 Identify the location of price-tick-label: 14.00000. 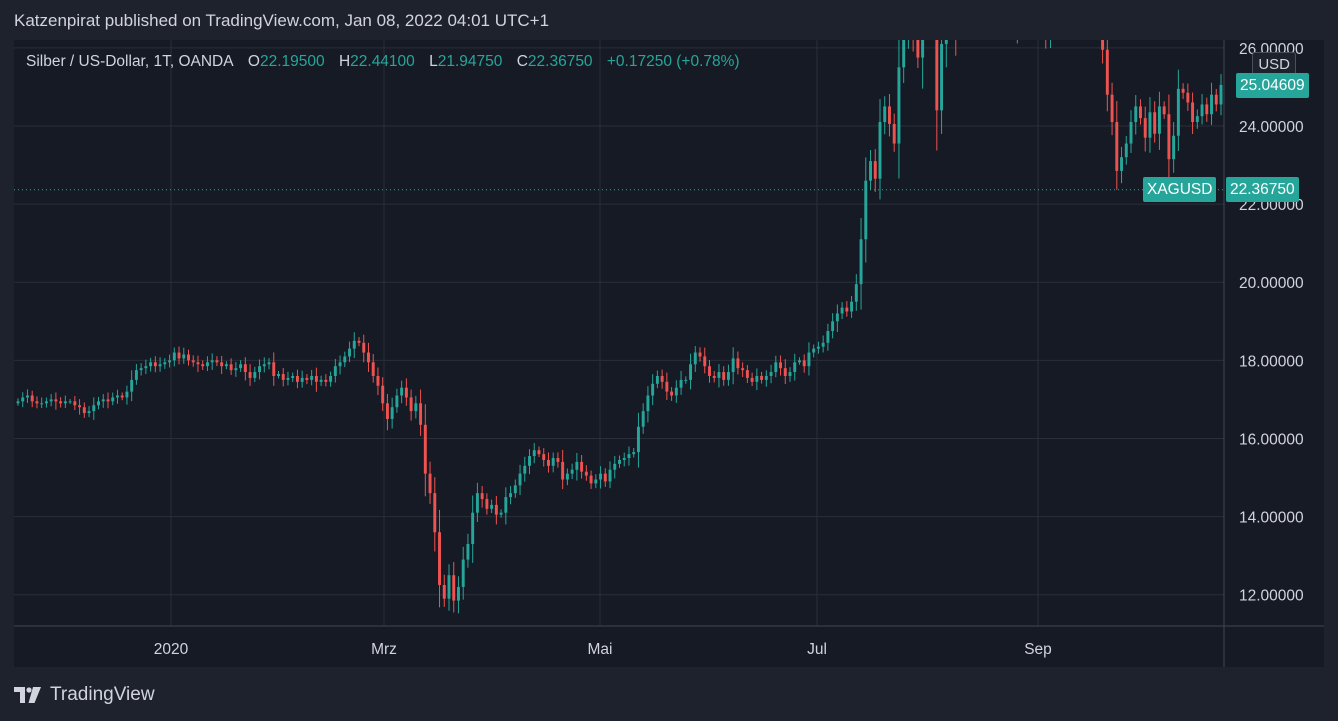
(1271, 518).